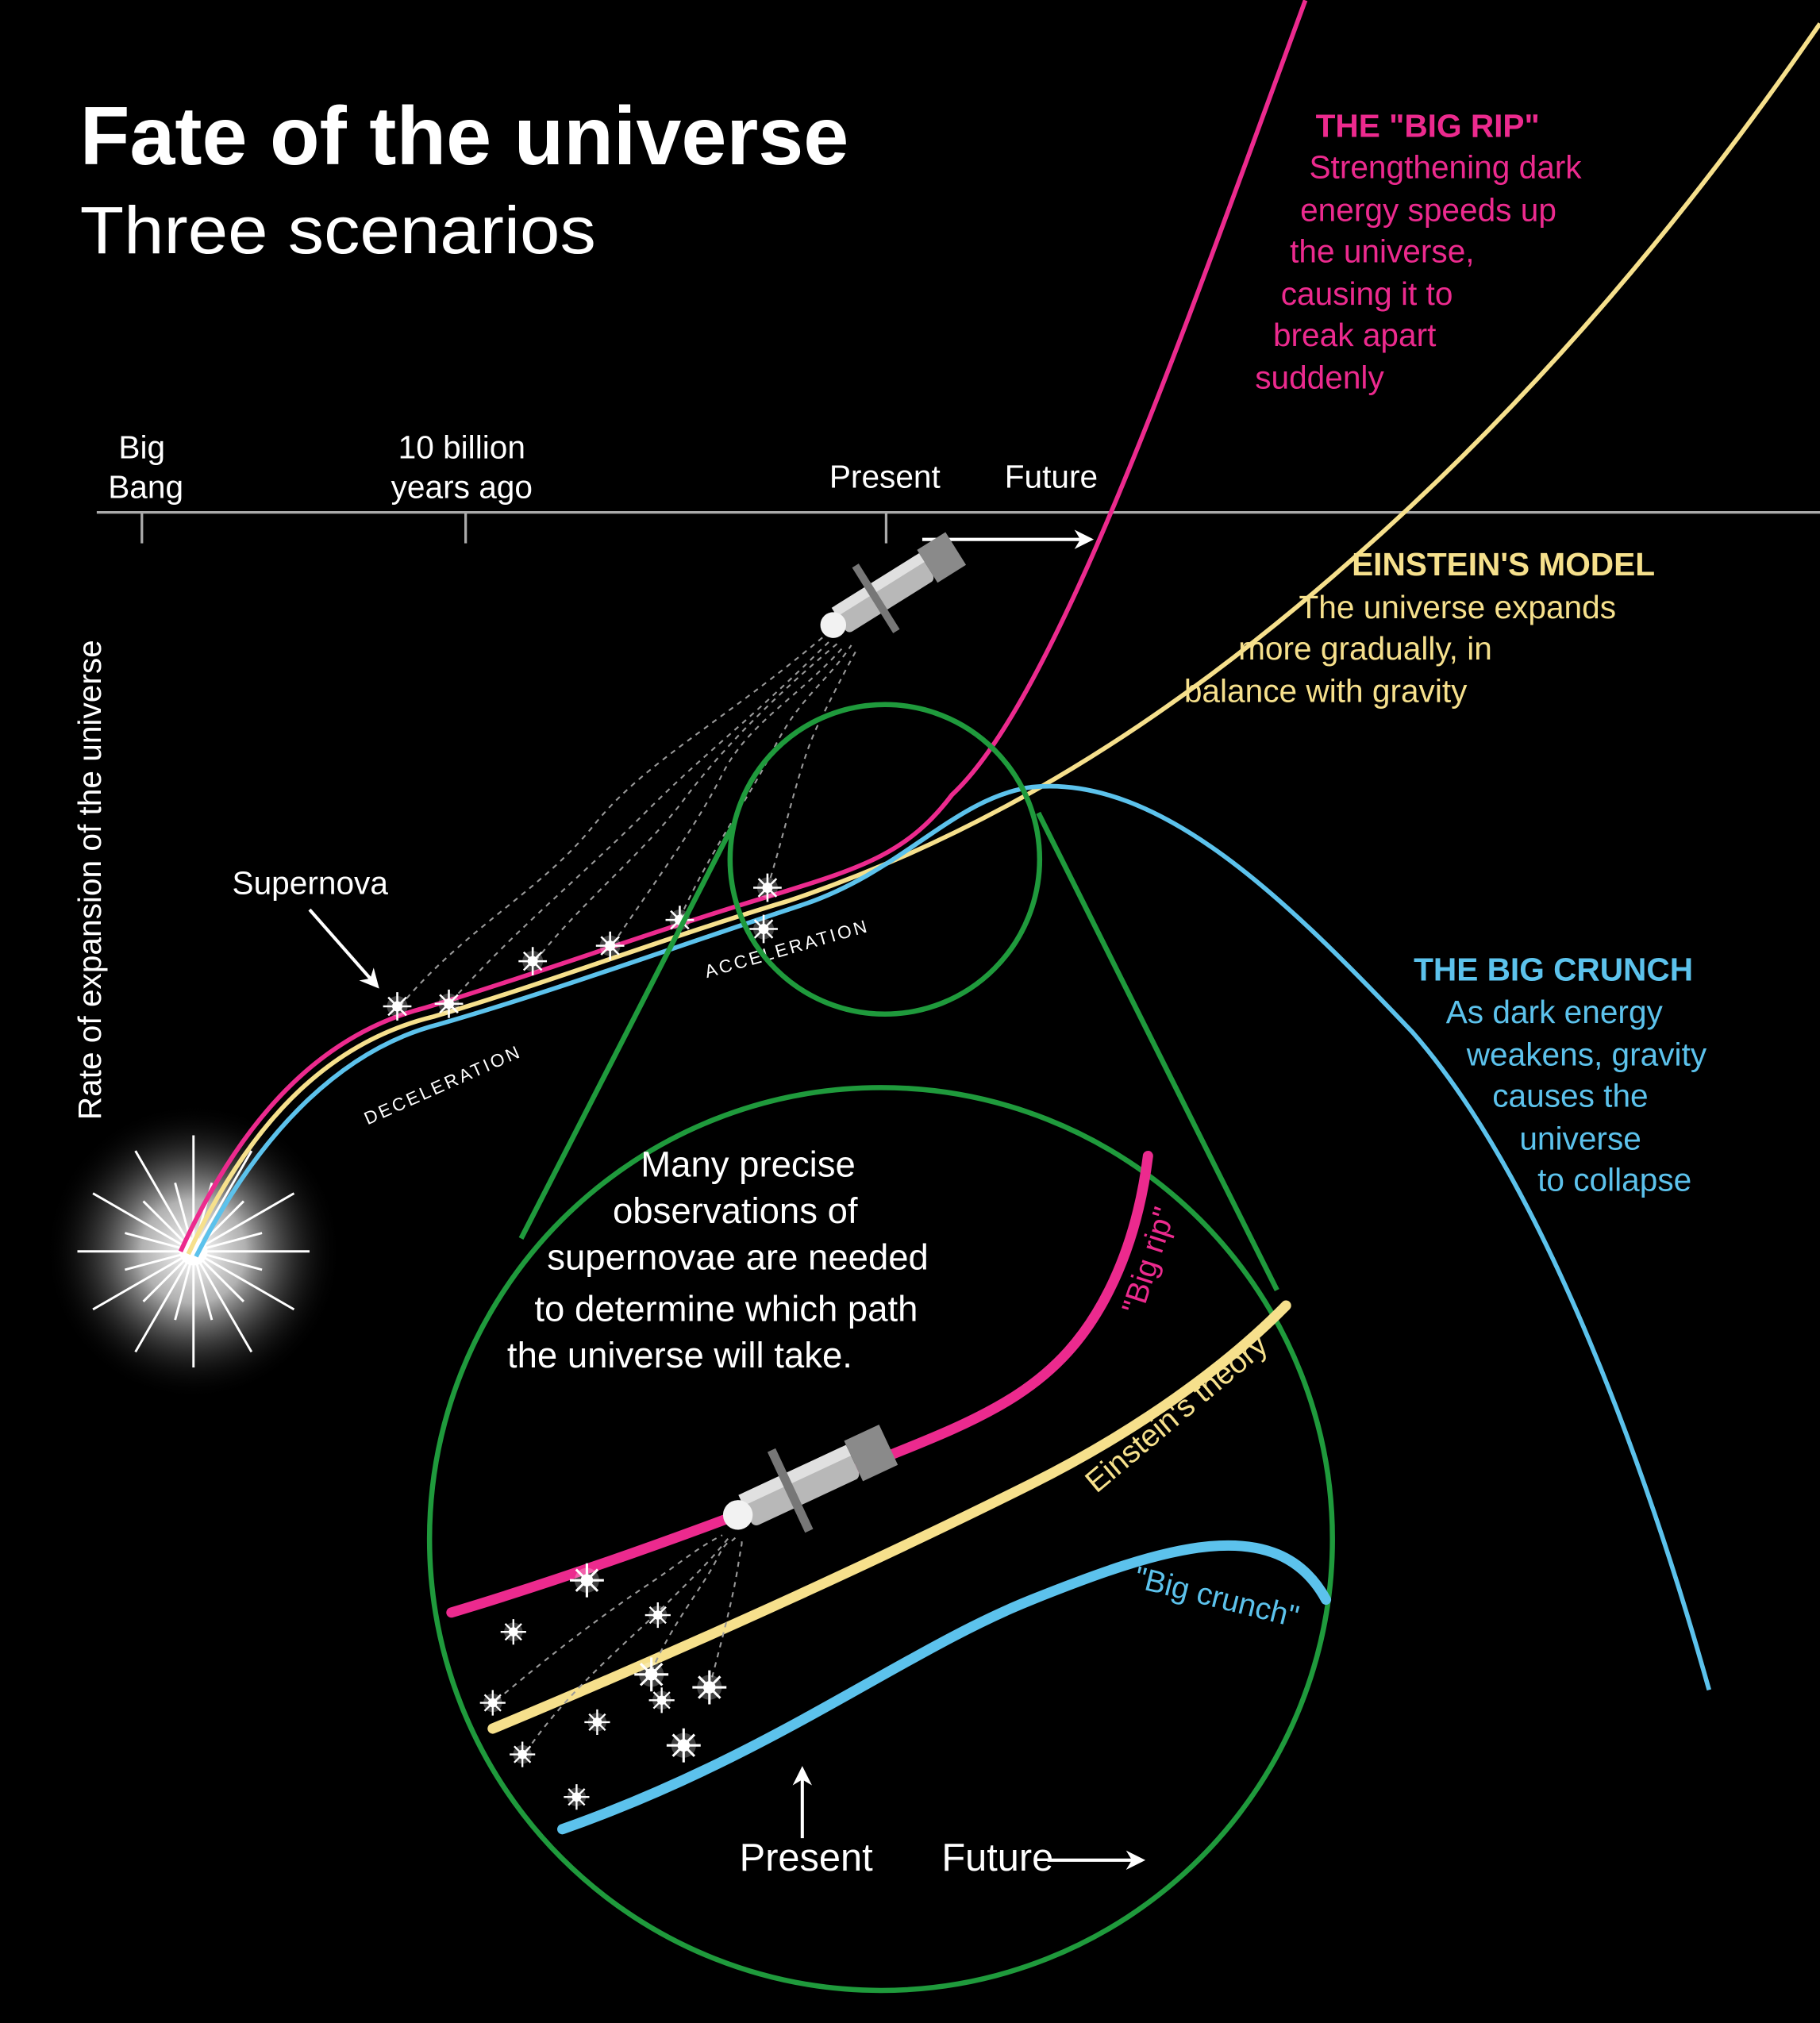 The height and width of the screenshot is (2023, 1820). Describe the element at coordinates (1555, 1012) in the screenshot. I see `scenario-text: As dark energy` at that location.